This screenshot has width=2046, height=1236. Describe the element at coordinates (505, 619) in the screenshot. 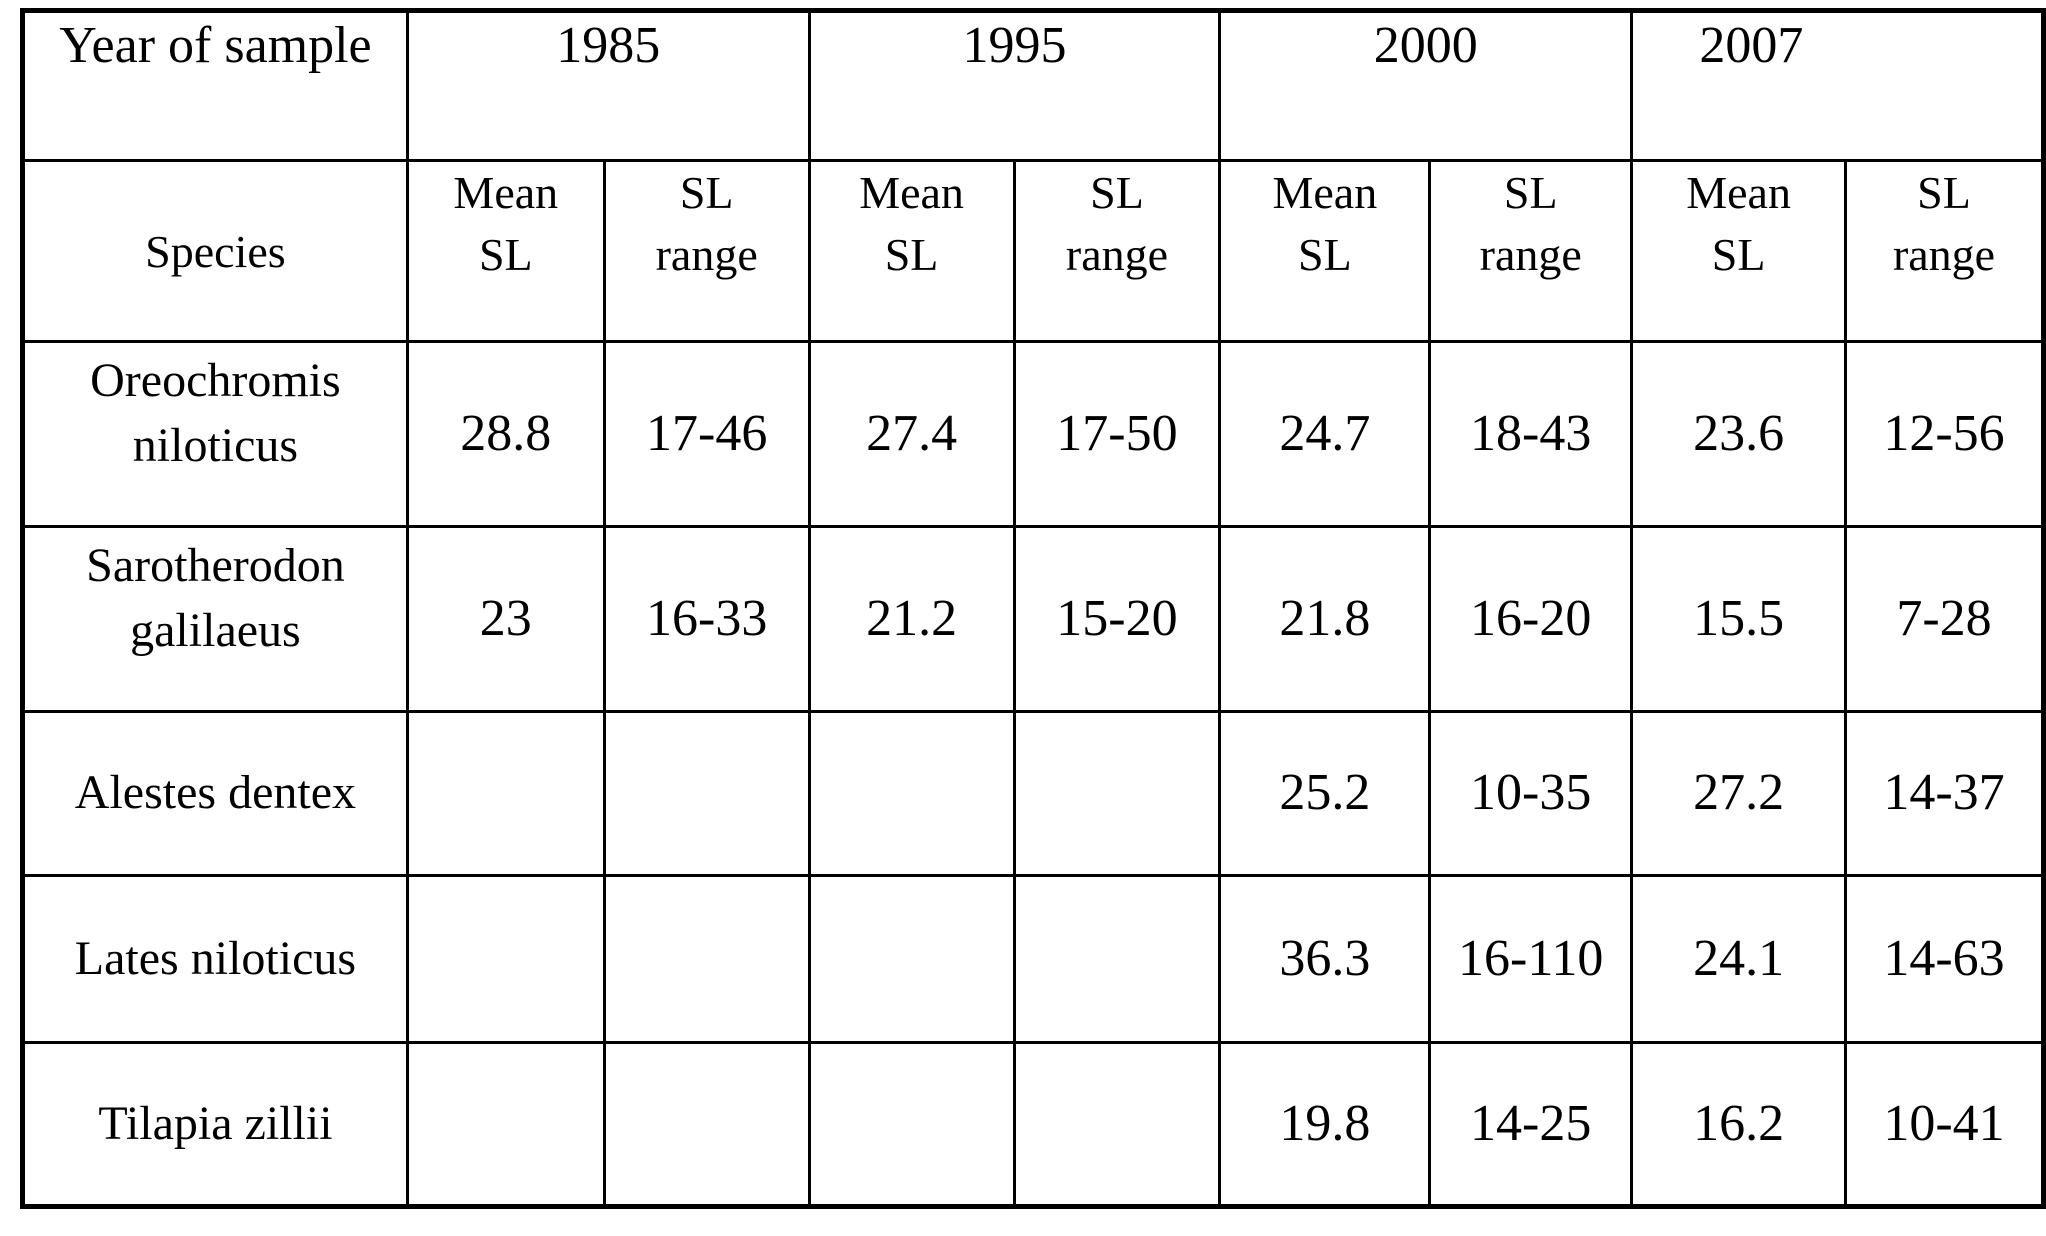

I see `value-cell-1985-mean: 23` at that location.